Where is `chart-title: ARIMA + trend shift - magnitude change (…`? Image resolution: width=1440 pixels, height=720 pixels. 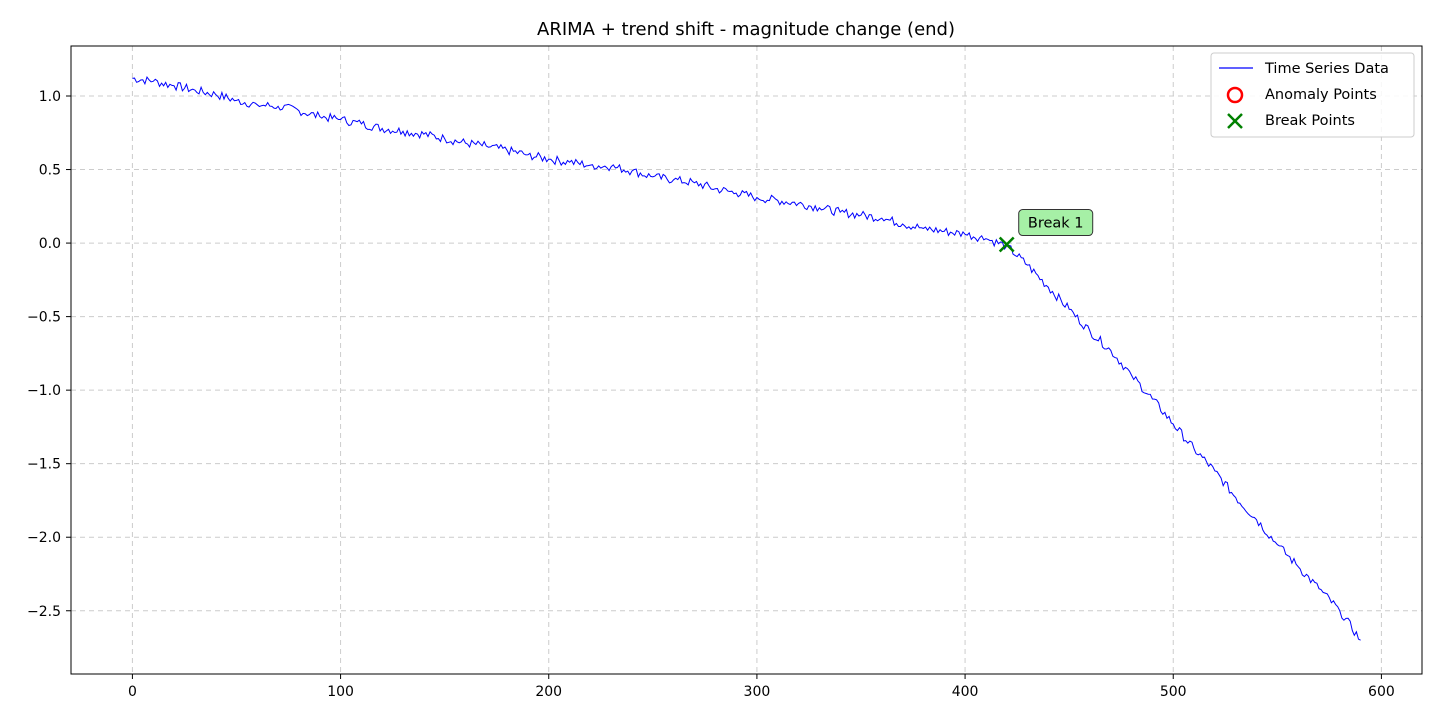
chart-title: ARIMA + trend shift - magnitude change (… is located at coordinates (746, 29).